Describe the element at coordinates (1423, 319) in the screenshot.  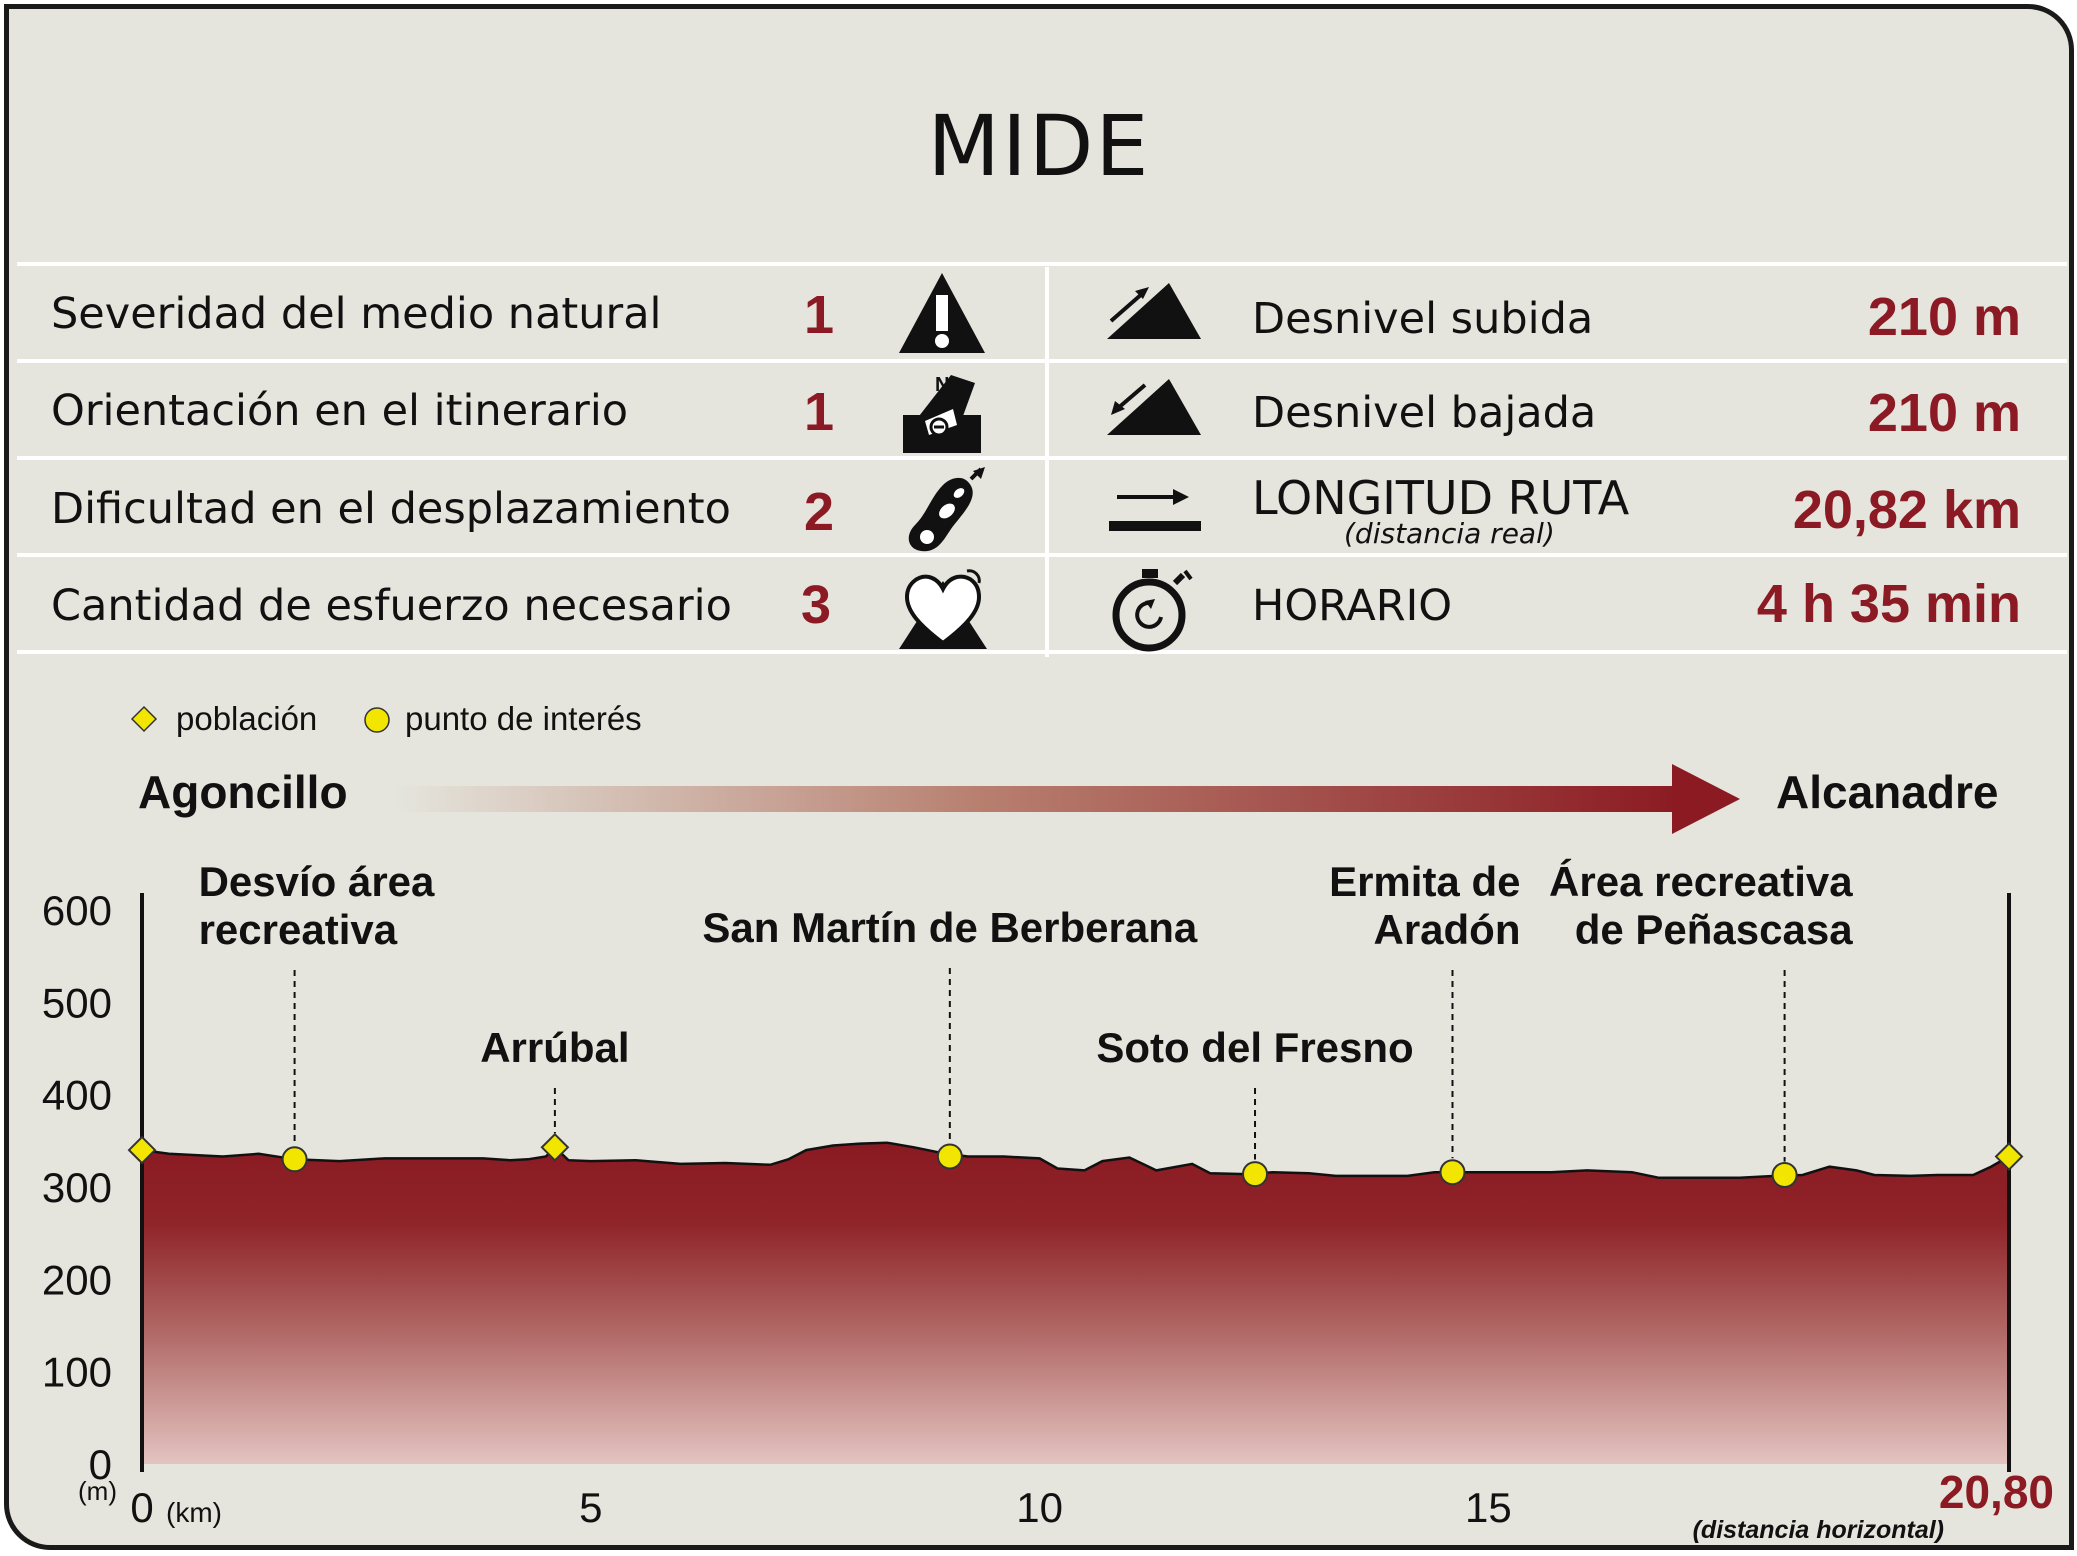
I see `ascent-label: Desnivel subida` at that location.